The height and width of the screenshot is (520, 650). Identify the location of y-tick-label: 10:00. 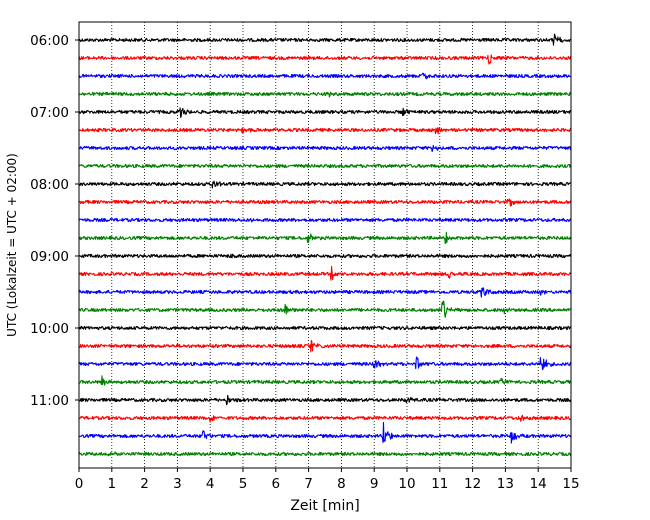
(49, 329).